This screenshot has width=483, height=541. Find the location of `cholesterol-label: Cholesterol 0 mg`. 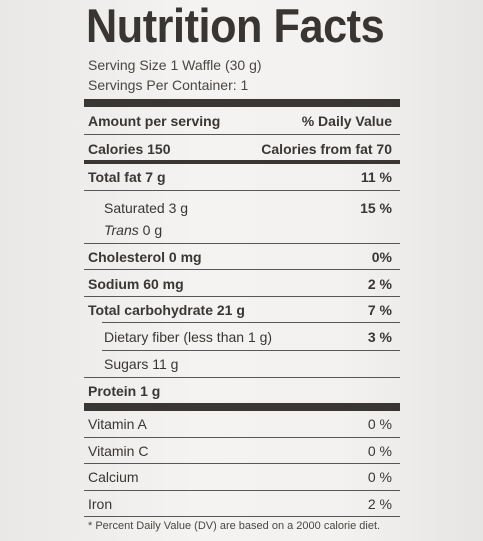

cholesterol-label: Cholesterol 0 mg is located at coordinates (145, 257).